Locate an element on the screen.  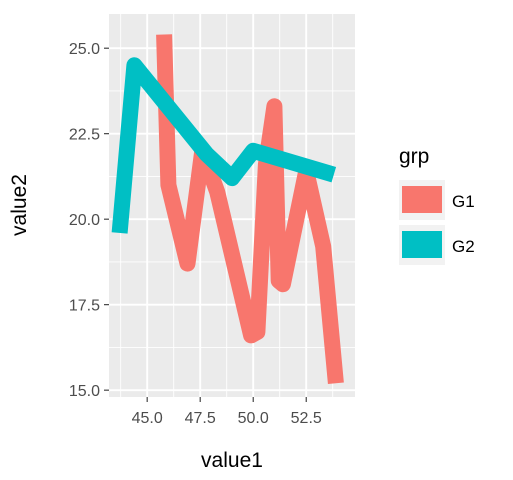
y-tick-label: 22.5 is located at coordinates (84, 135).